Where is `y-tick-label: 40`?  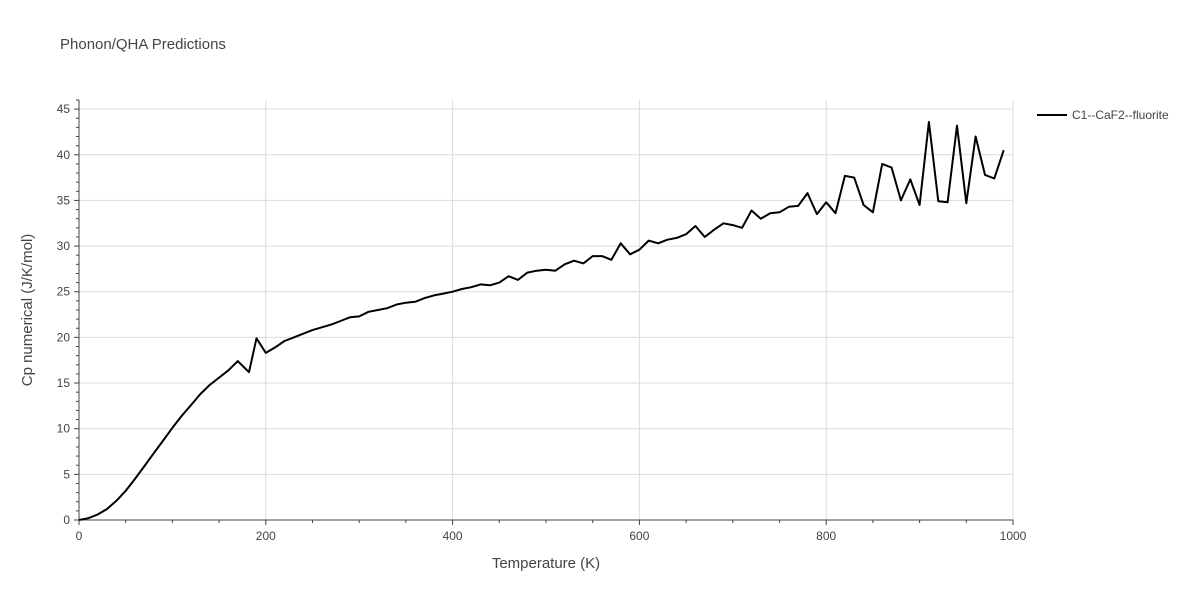 y-tick-label: 40 is located at coordinates (64, 155).